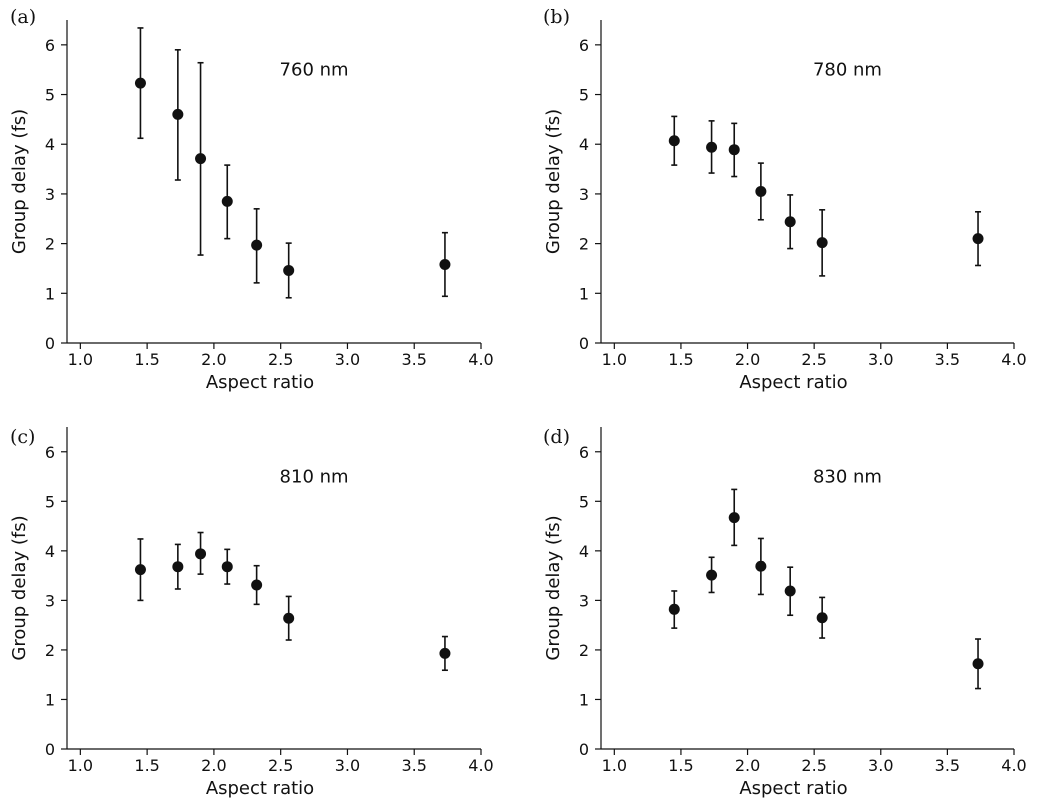 The width and height of the screenshot is (1039, 803). Describe the element at coordinates (556, 437) in the screenshot. I see `panel-label: (d)` at that location.